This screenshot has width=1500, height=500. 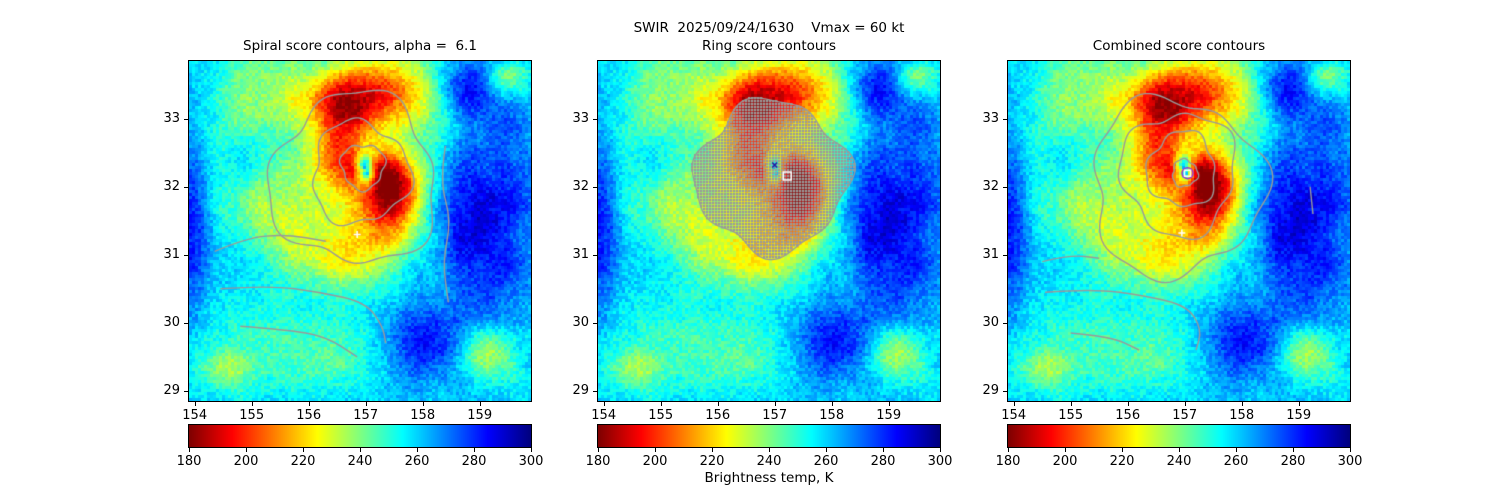 What do you see at coordinates (360, 436) in the screenshot?
I see `spiral-colorbar-canvas` at bounding box center [360, 436].